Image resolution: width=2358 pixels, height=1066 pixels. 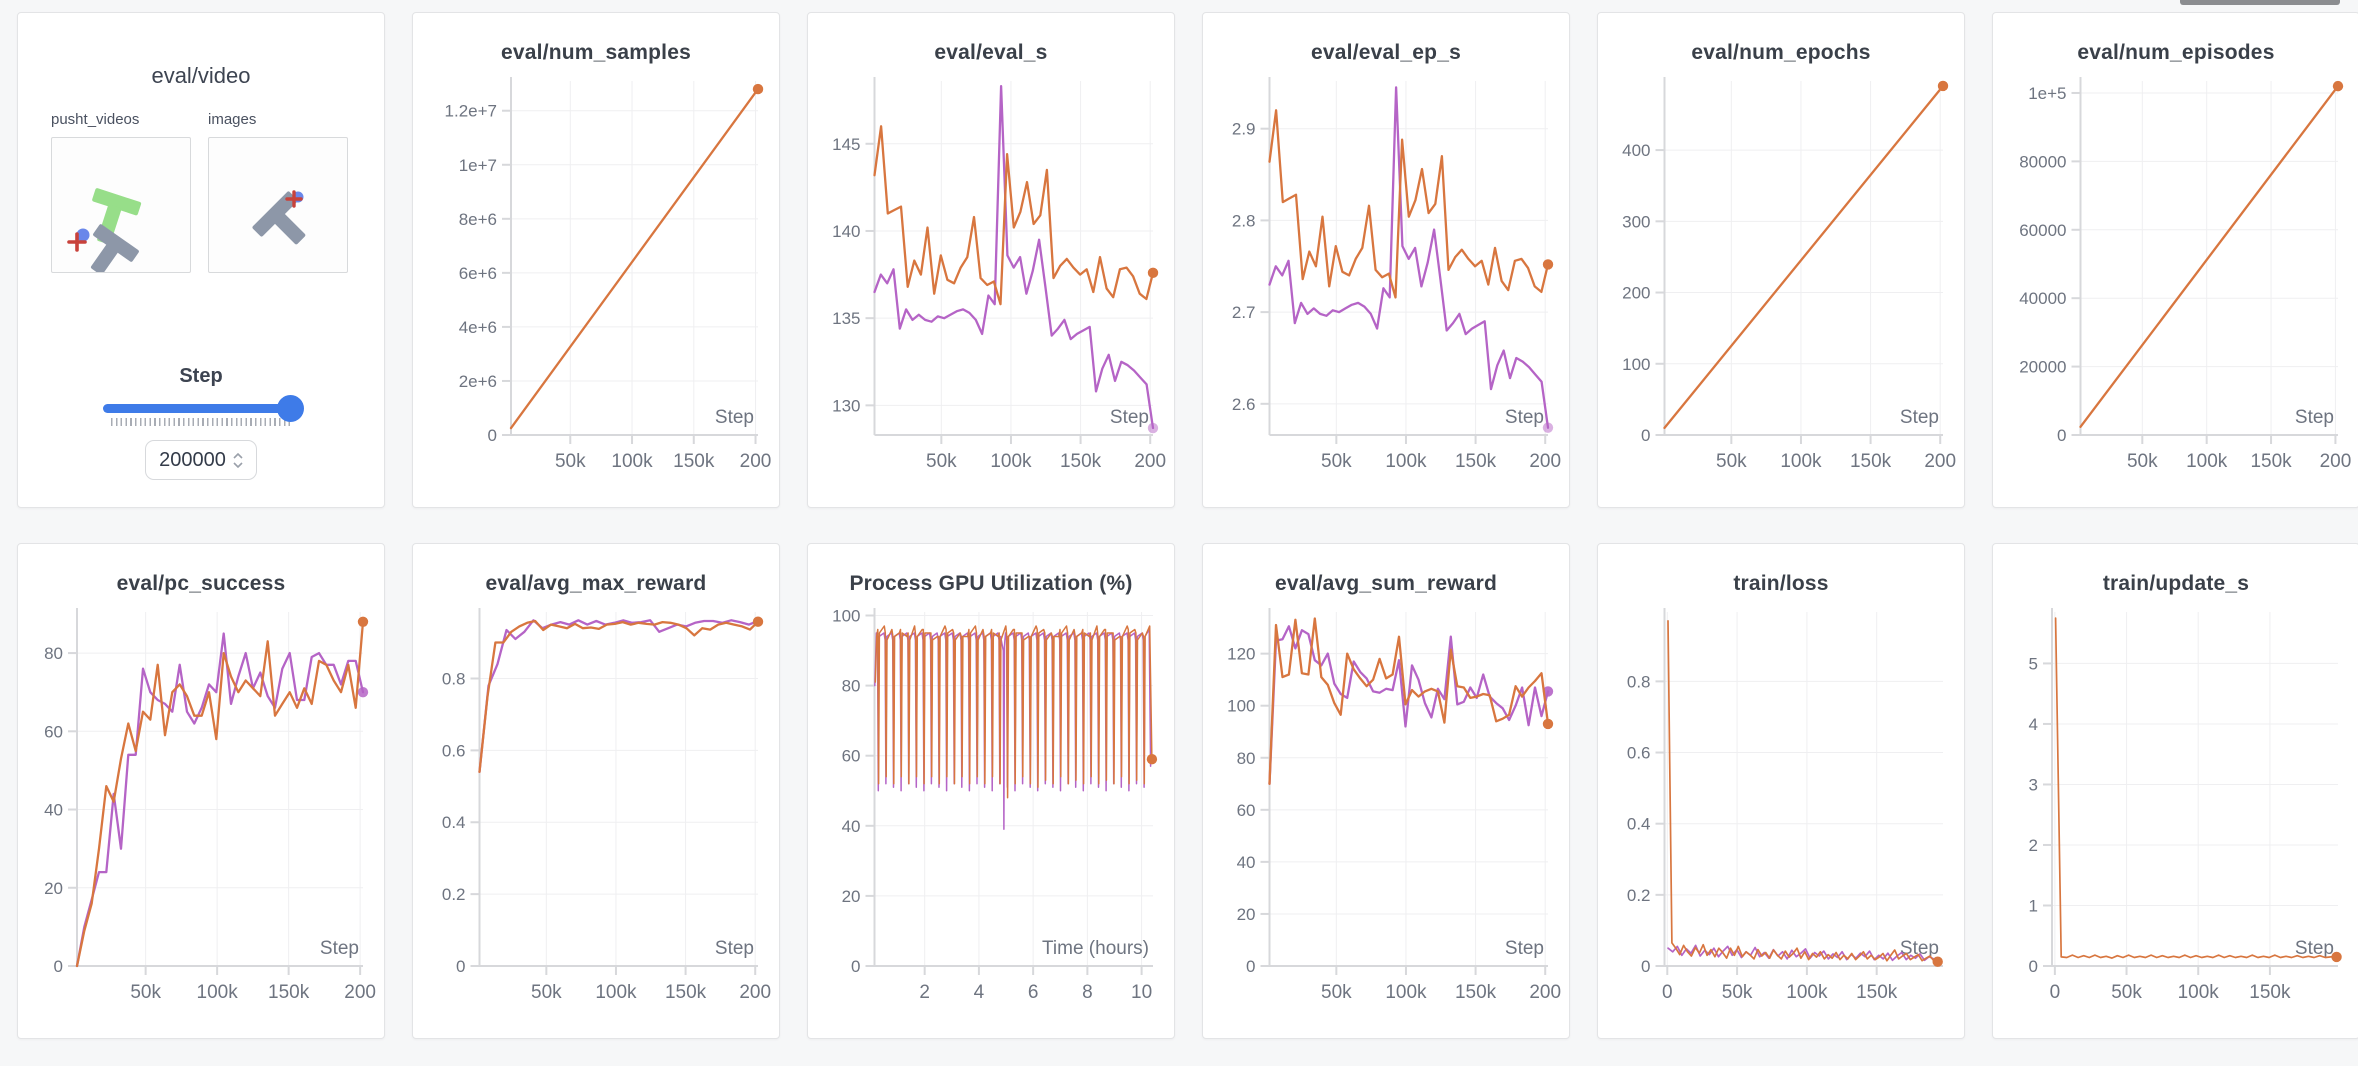 I want to click on pusht-scene, so click(x=104, y=231).